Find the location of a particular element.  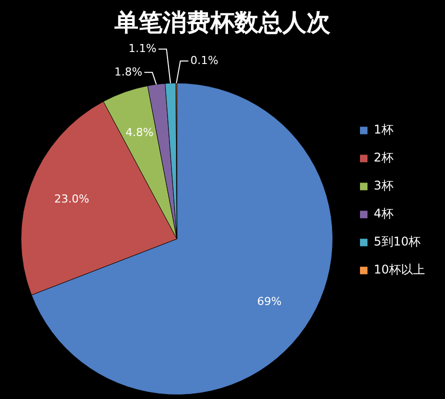

data-label: 69% is located at coordinates (269, 301).